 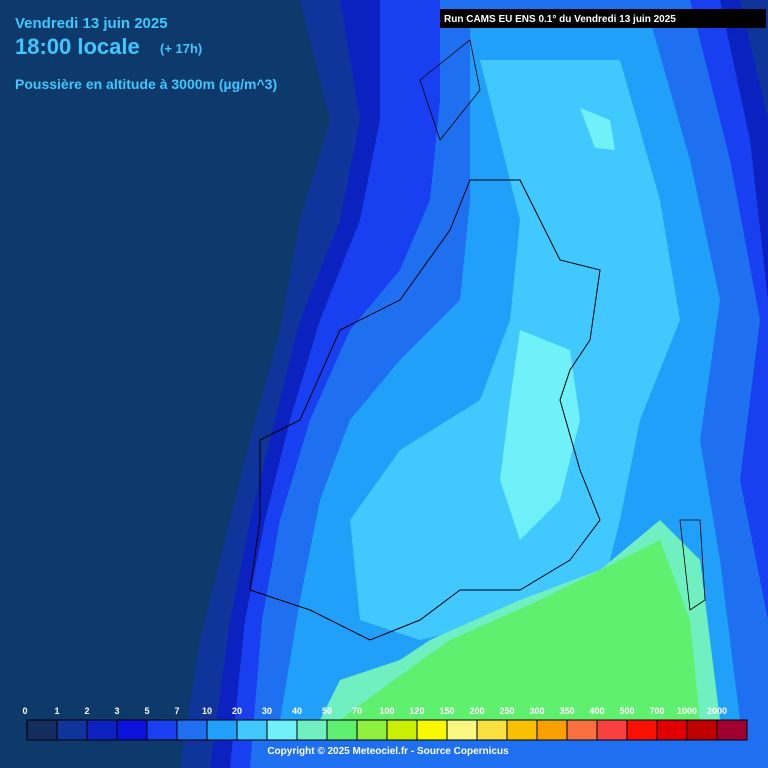 What do you see at coordinates (357, 711) in the screenshot?
I see `legend-label: 70` at bounding box center [357, 711].